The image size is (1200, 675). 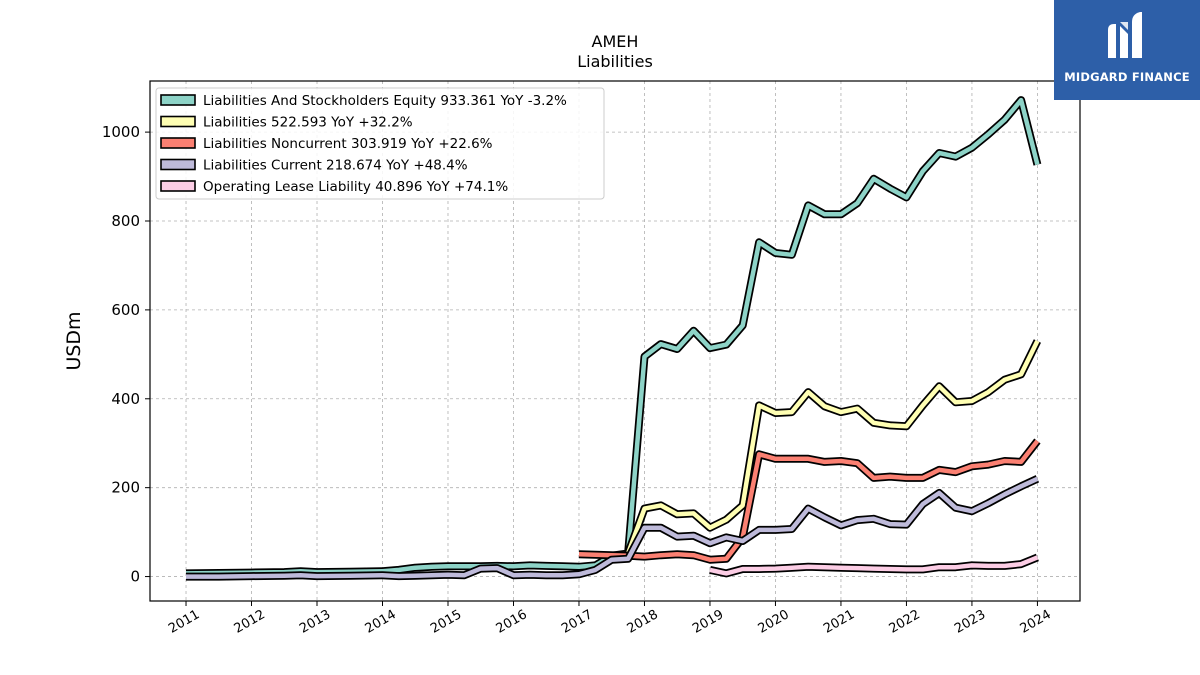 I want to click on logo-text: MIDGARD FINANCE, so click(x=1127, y=77).